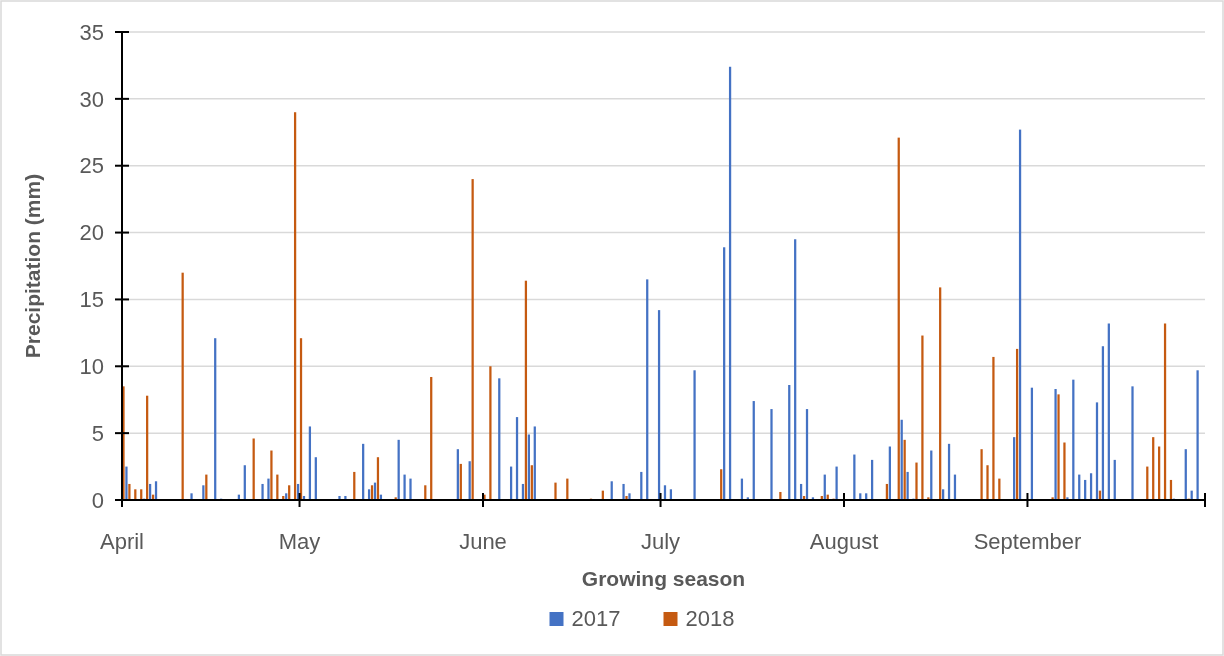 This screenshot has height=656, width=1224. What do you see at coordinates (91, 32) in the screenshot?
I see `y-tick-label: 35` at bounding box center [91, 32].